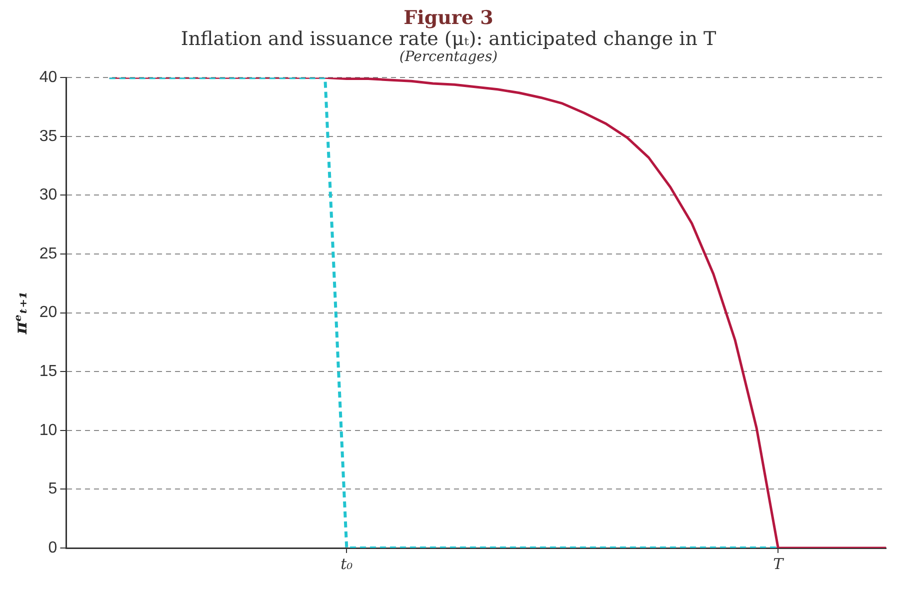 The height and width of the screenshot is (613, 897). I want to click on text: (Percentages), so click(448, 57).